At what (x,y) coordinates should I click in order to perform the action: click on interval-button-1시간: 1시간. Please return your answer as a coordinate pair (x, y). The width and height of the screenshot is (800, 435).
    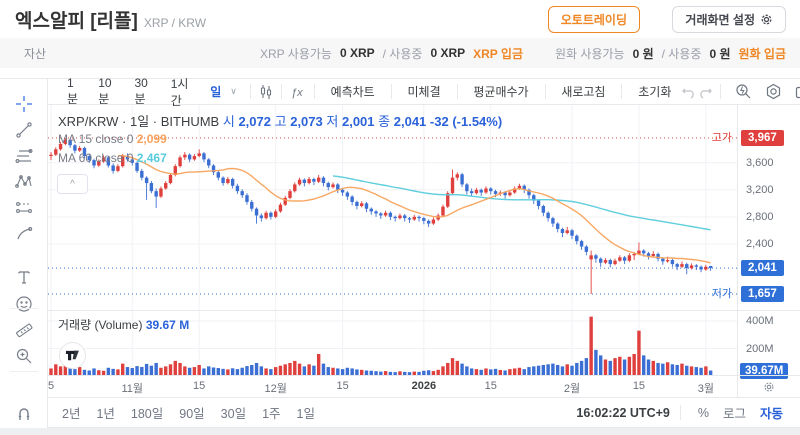
    Looking at the image, I should click on (179, 92).